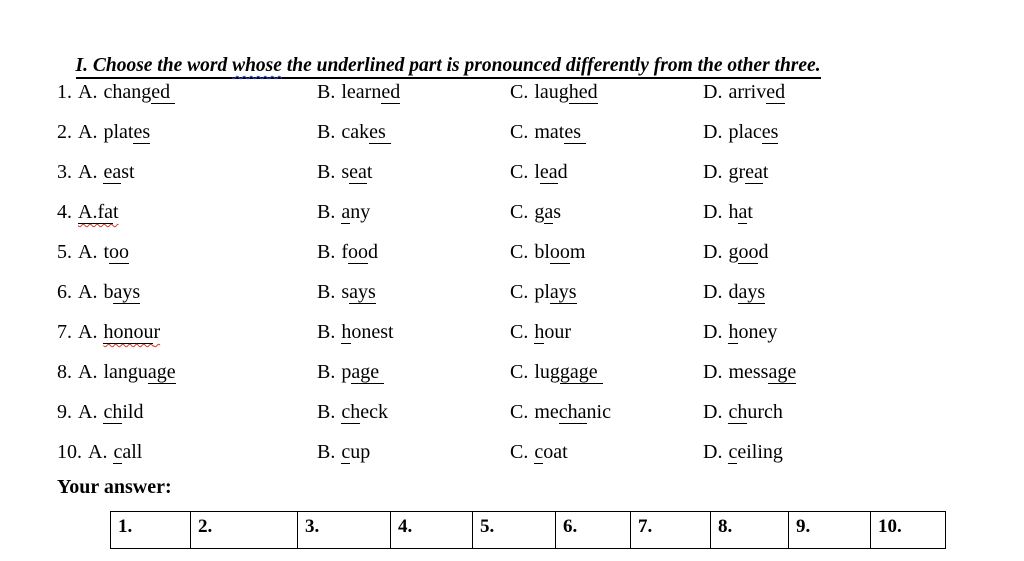 The image size is (1024, 561). What do you see at coordinates (187, 92) in the screenshot?
I see `option-cell: 1. A. changed` at bounding box center [187, 92].